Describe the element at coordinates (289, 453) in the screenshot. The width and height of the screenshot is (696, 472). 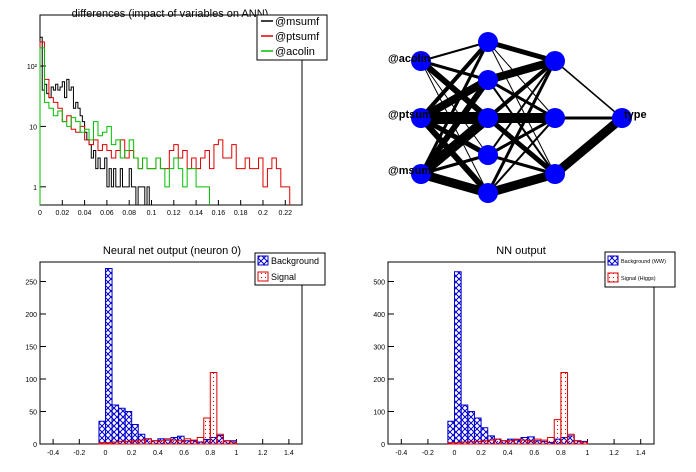
I see `x-tick-label: 1.4` at that location.